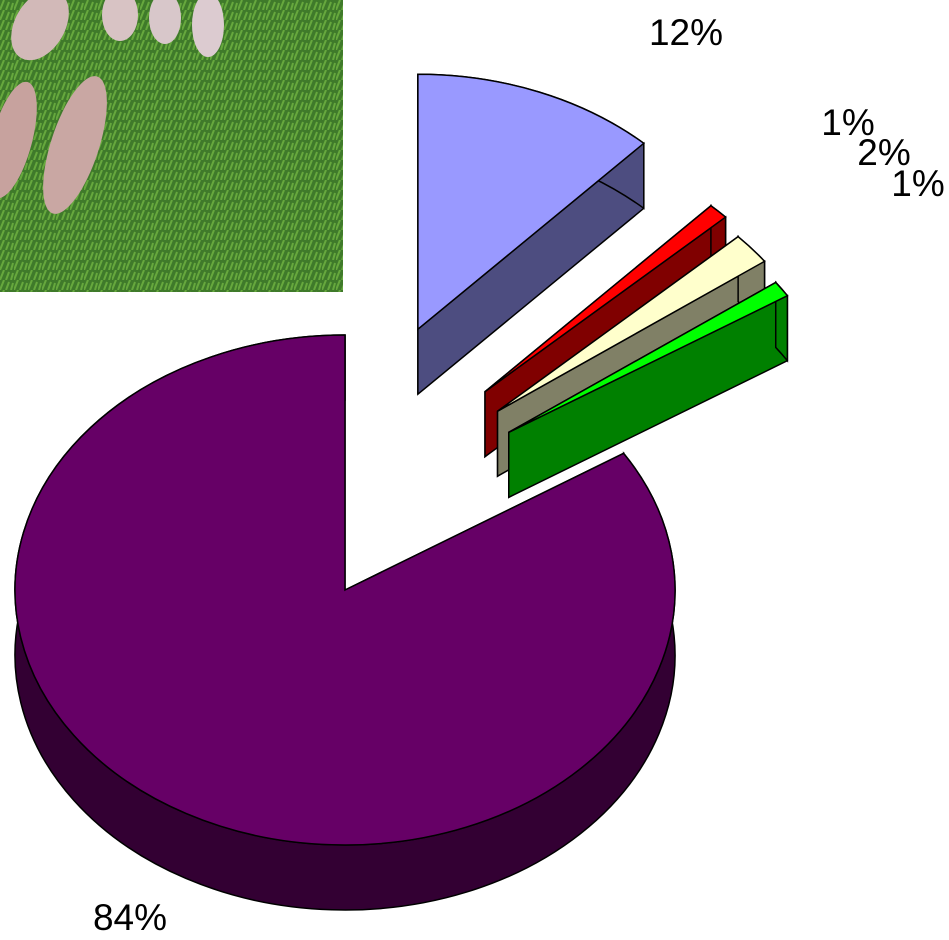 The width and height of the screenshot is (949, 940). I want to click on data-label: 12%, so click(686, 32).